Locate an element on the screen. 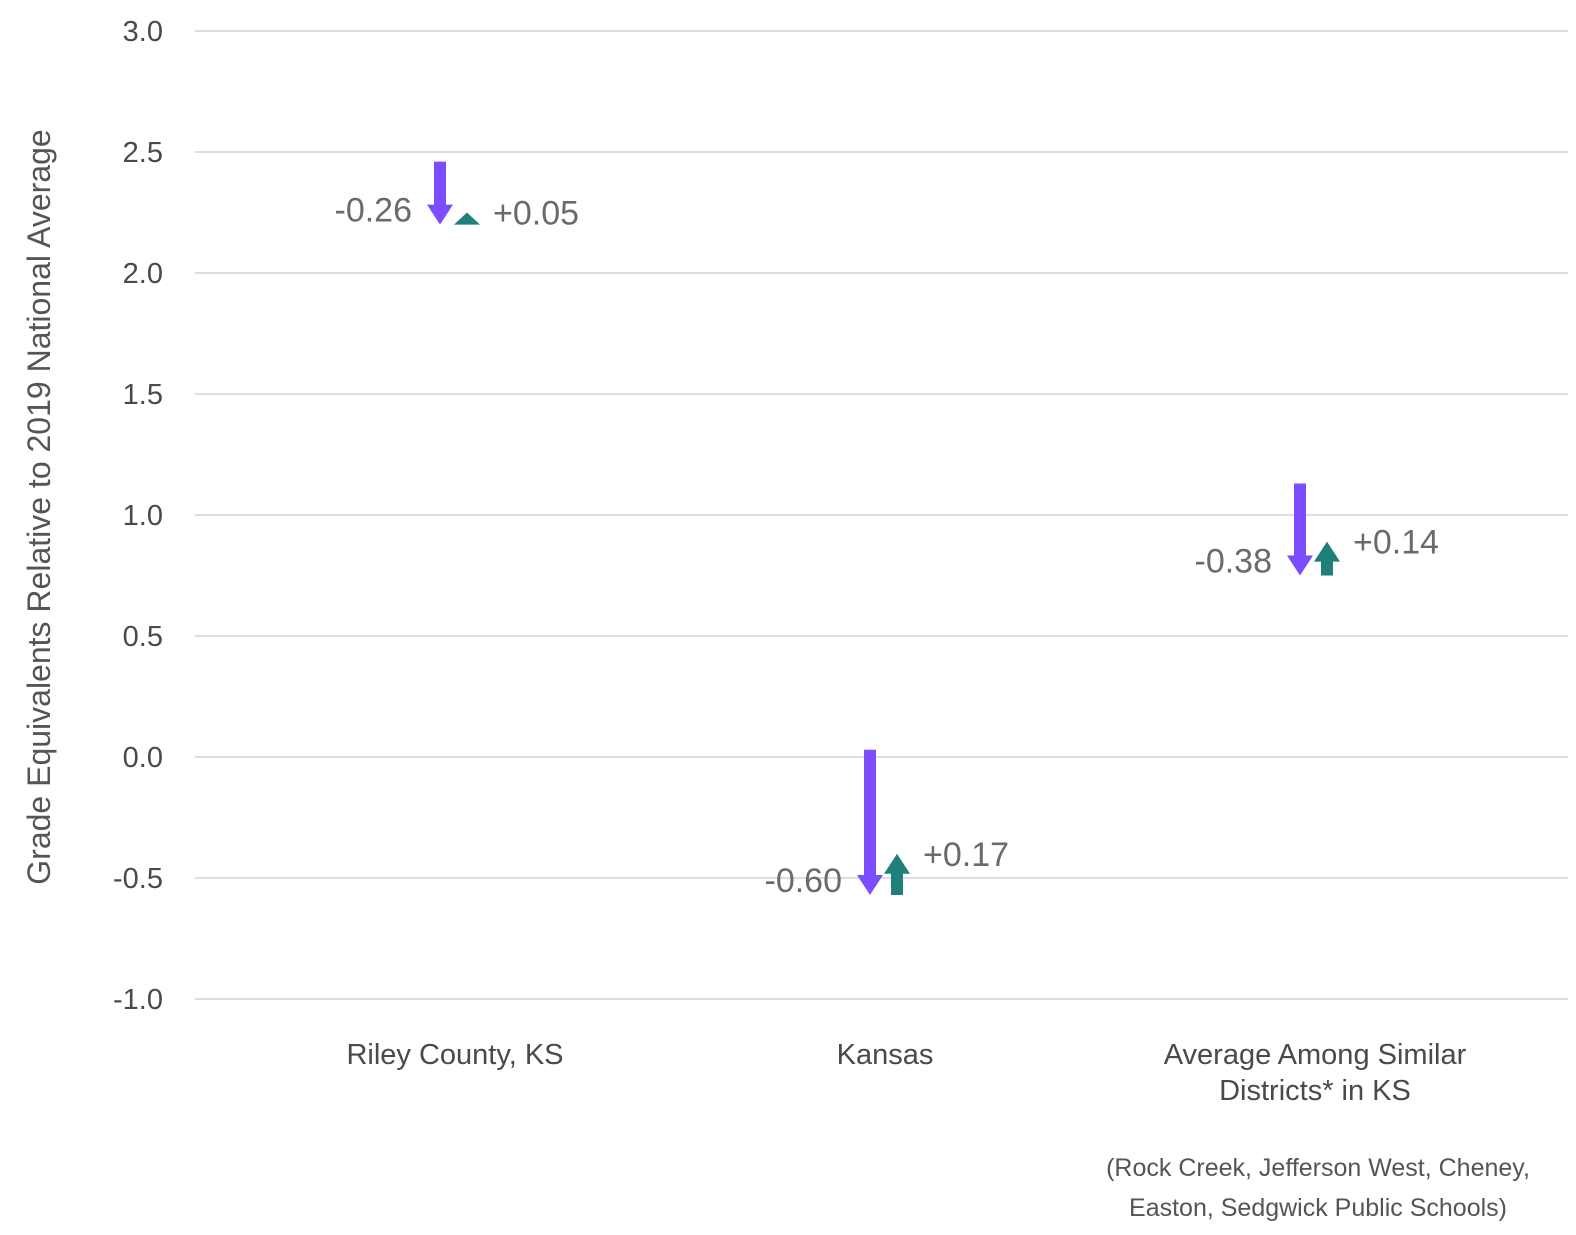 This screenshot has height=1235, width=1576. decline-label: -0.38 is located at coordinates (1234, 562).